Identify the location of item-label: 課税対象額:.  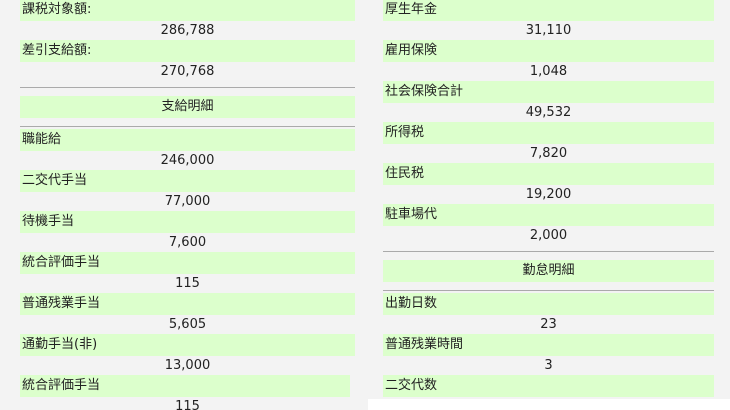
(187, 10).